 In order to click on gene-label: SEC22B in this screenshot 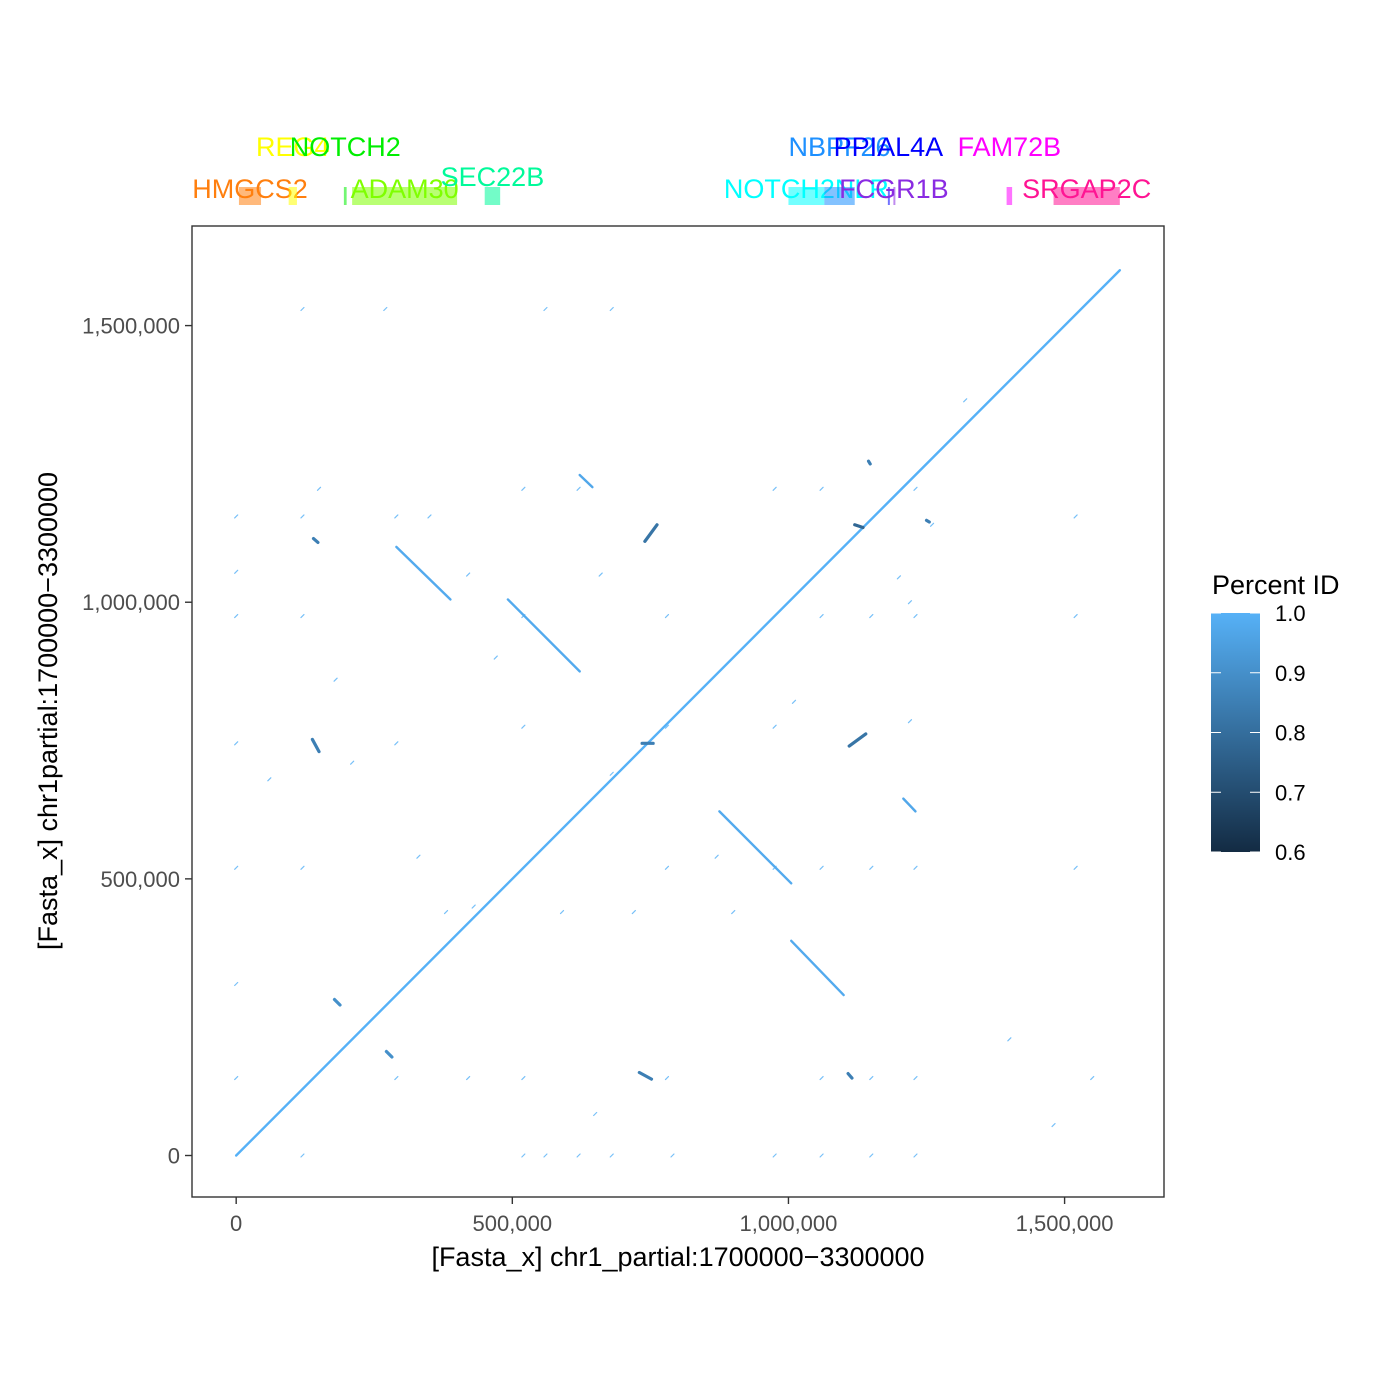, I will do `click(493, 177)`.